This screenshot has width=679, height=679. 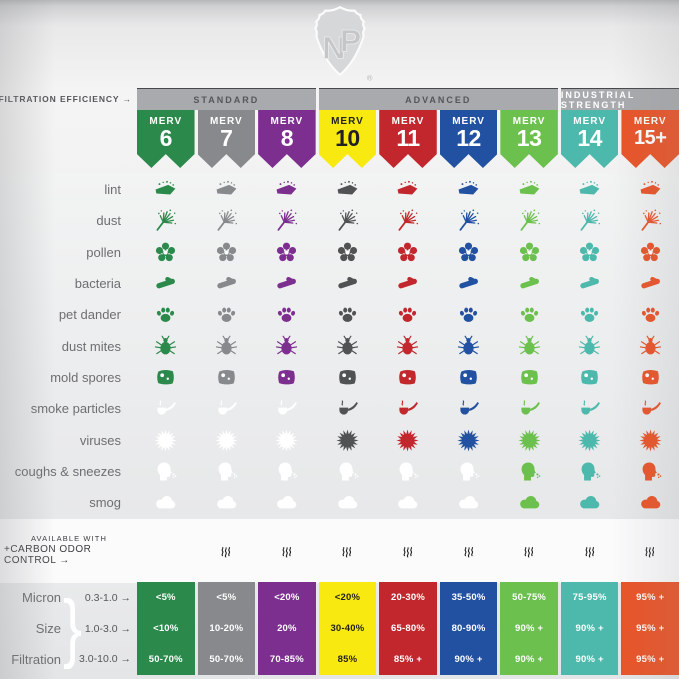 I want to click on efficiency-value: <5%, so click(x=226, y=598).